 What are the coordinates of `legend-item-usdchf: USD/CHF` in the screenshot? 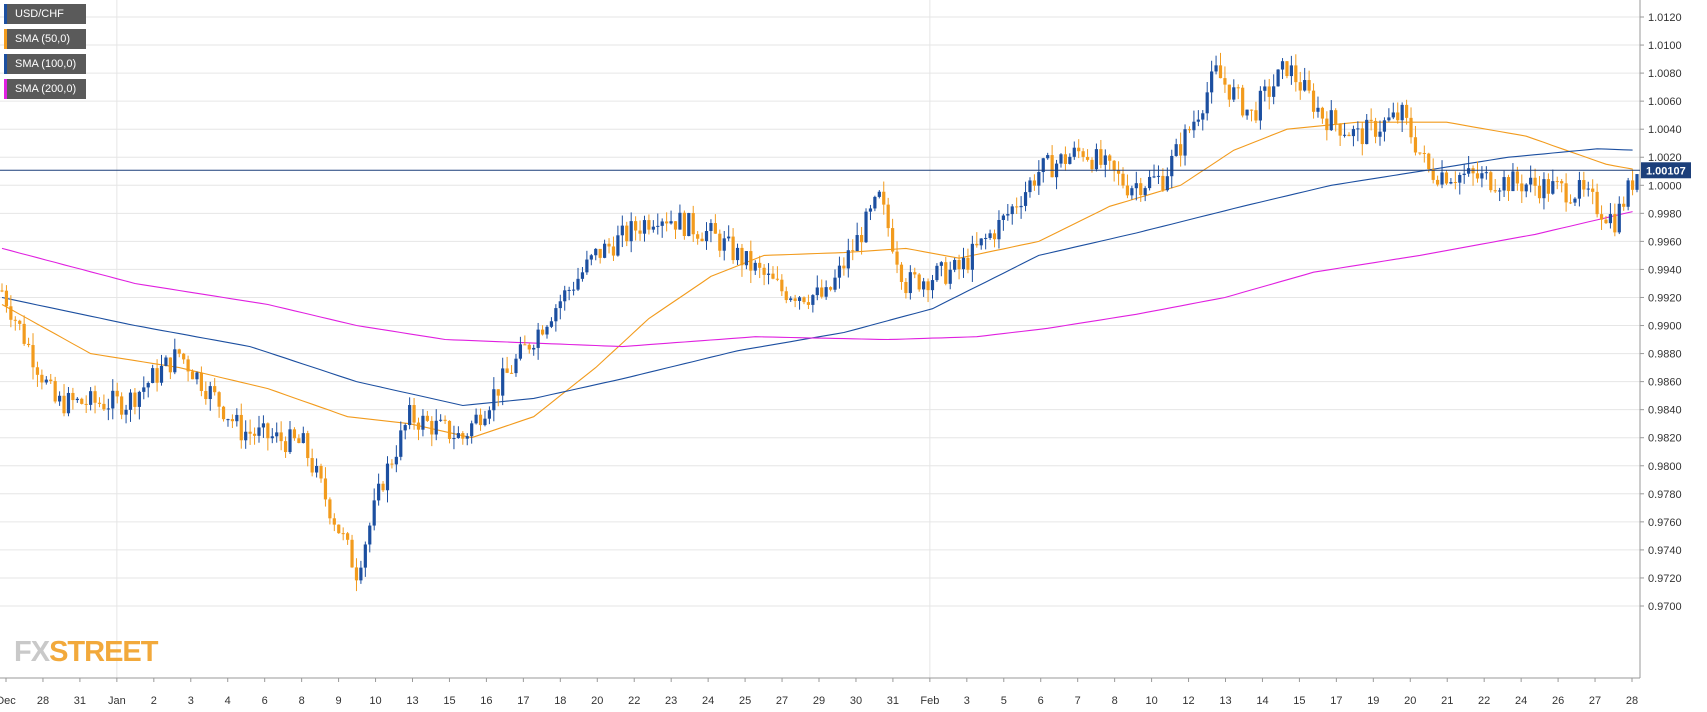 It's located at (45, 14).